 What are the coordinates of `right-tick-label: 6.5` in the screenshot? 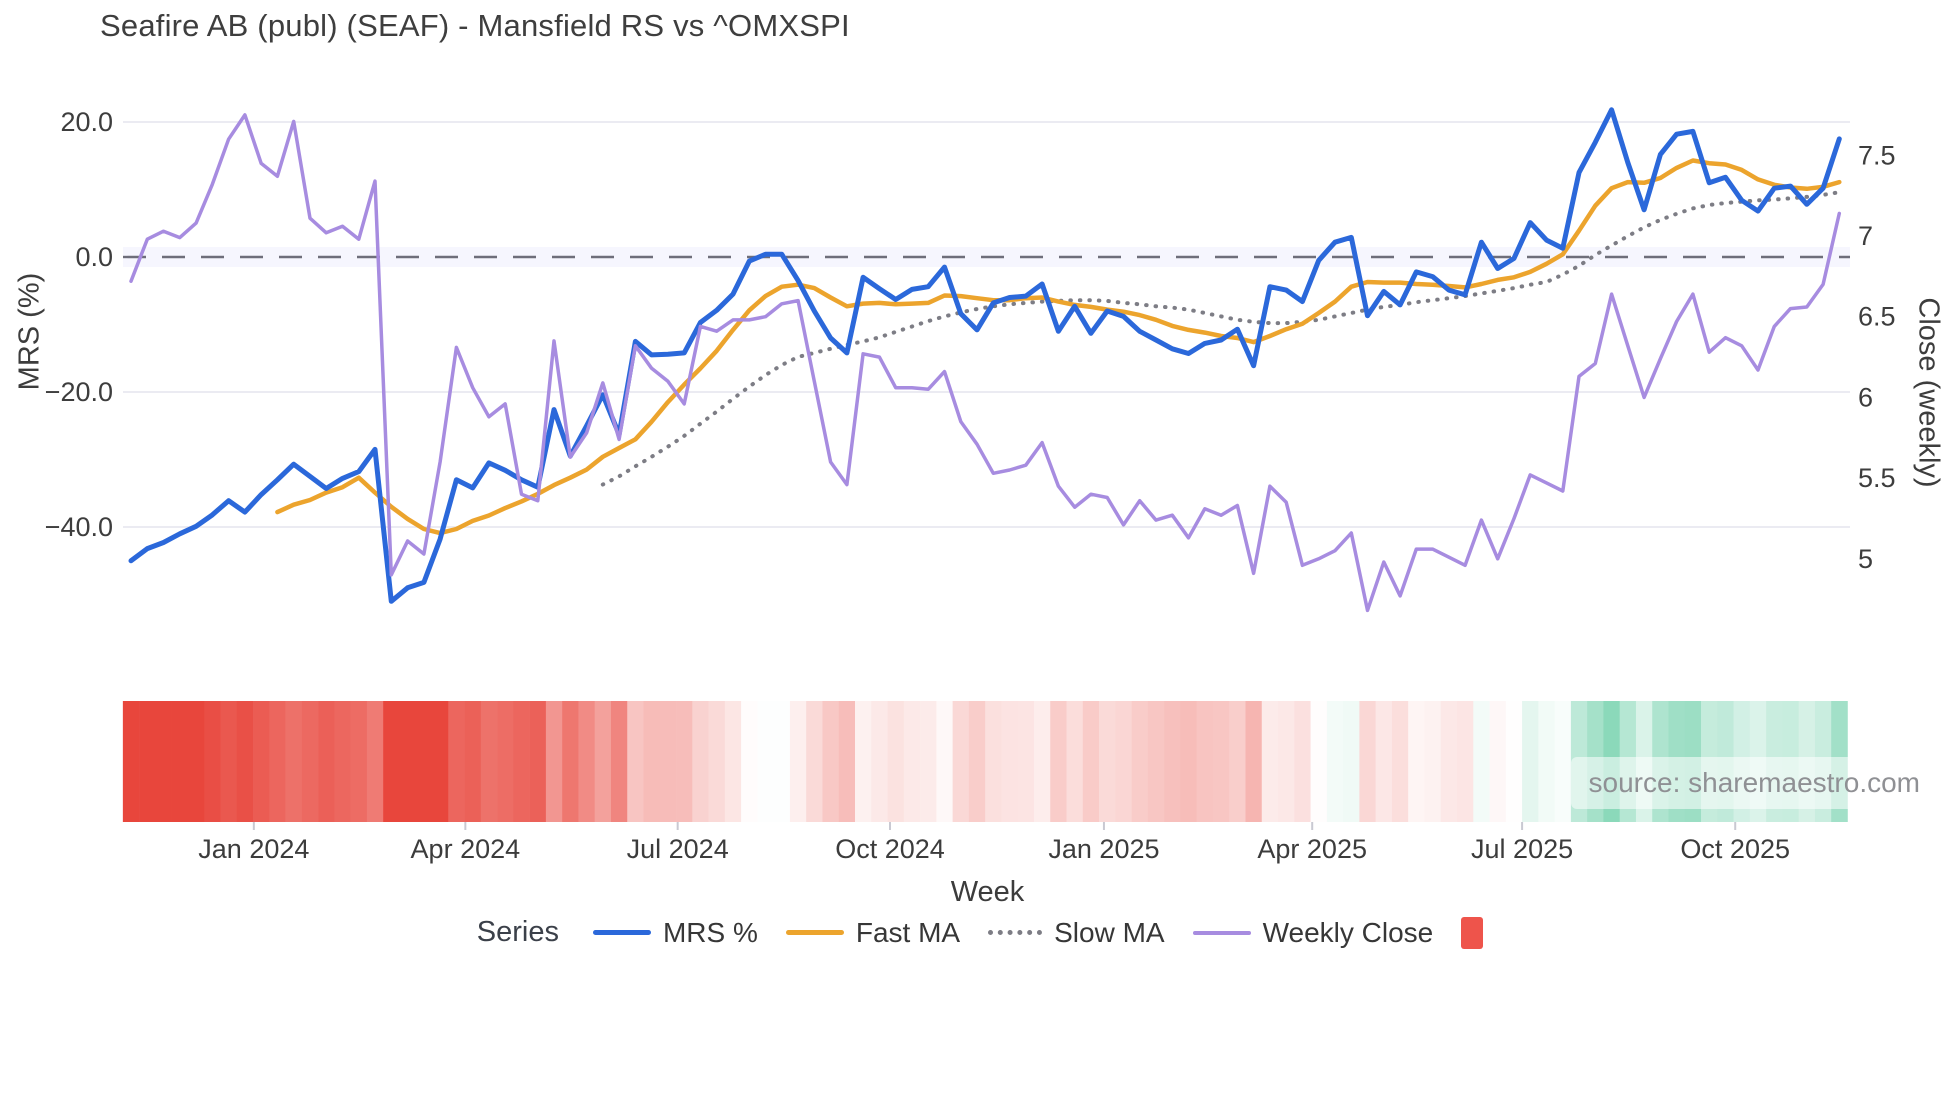 It's located at (1877, 317).